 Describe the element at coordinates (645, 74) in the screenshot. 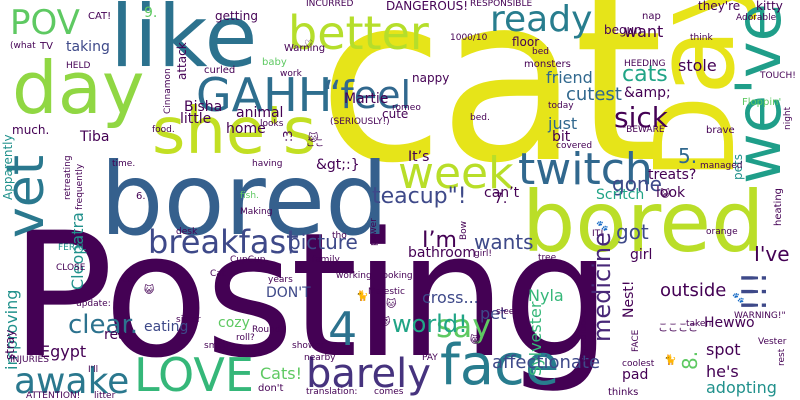

I see `word-cats: cats` at that location.